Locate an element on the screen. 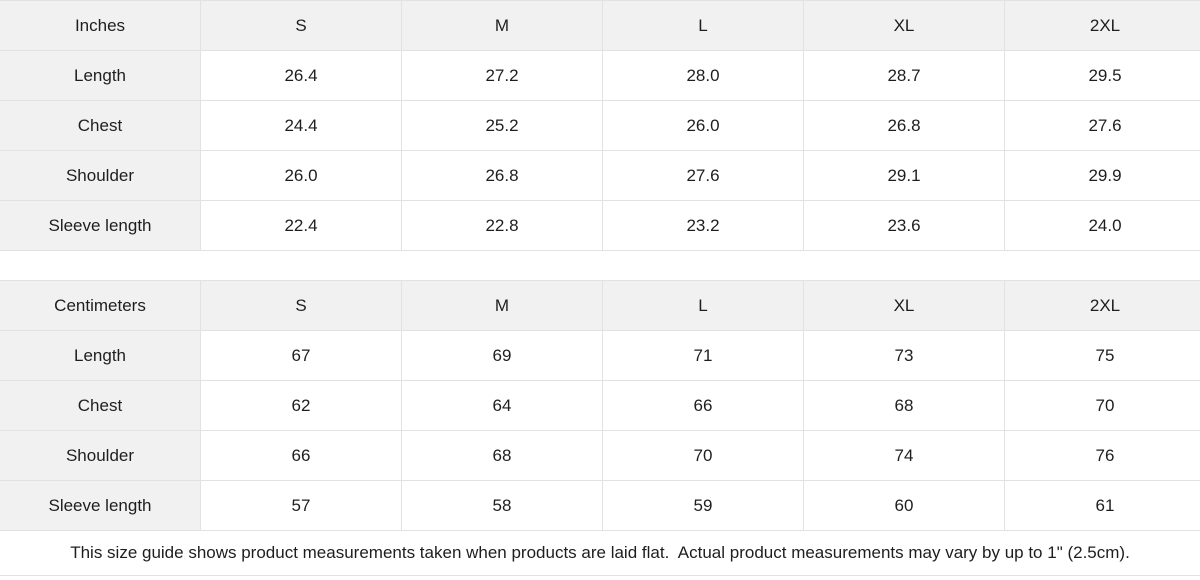 This screenshot has height=580, width=1200. value-cell: 57 is located at coordinates (301, 505).